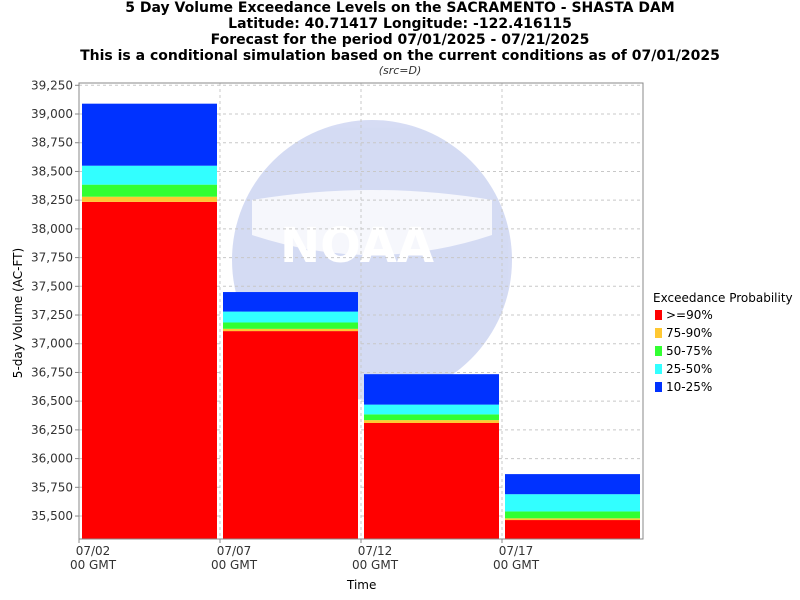 The image size is (800, 600). Describe the element at coordinates (93, 551) in the screenshot. I see `x-tick-label: 07/02` at that location.